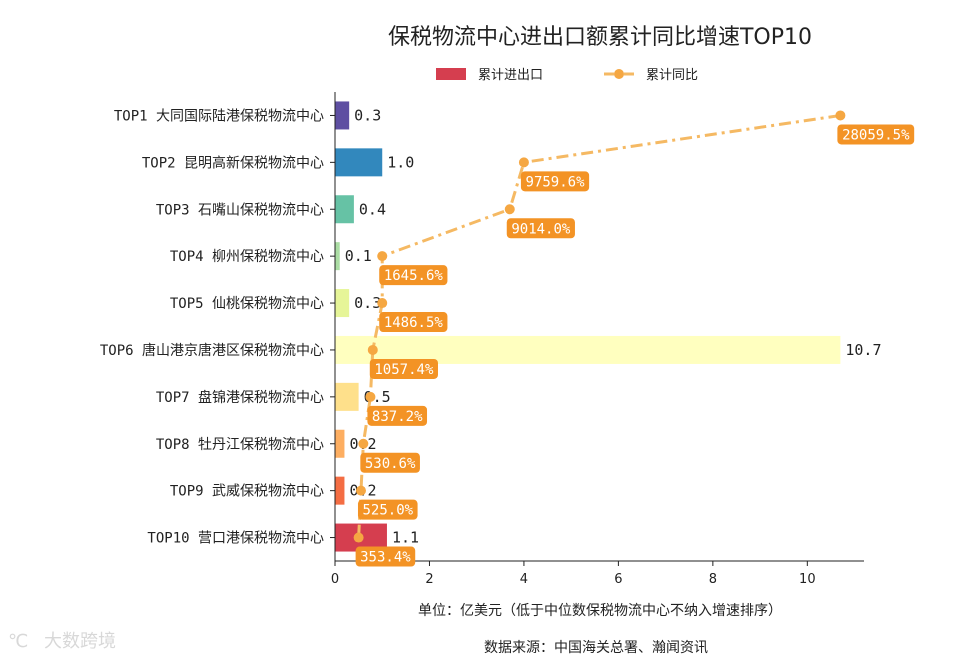  Describe the element at coordinates (240, 210) in the screenshot. I see `category-label: TOP3 石嘴山保税物流中心` at that location.